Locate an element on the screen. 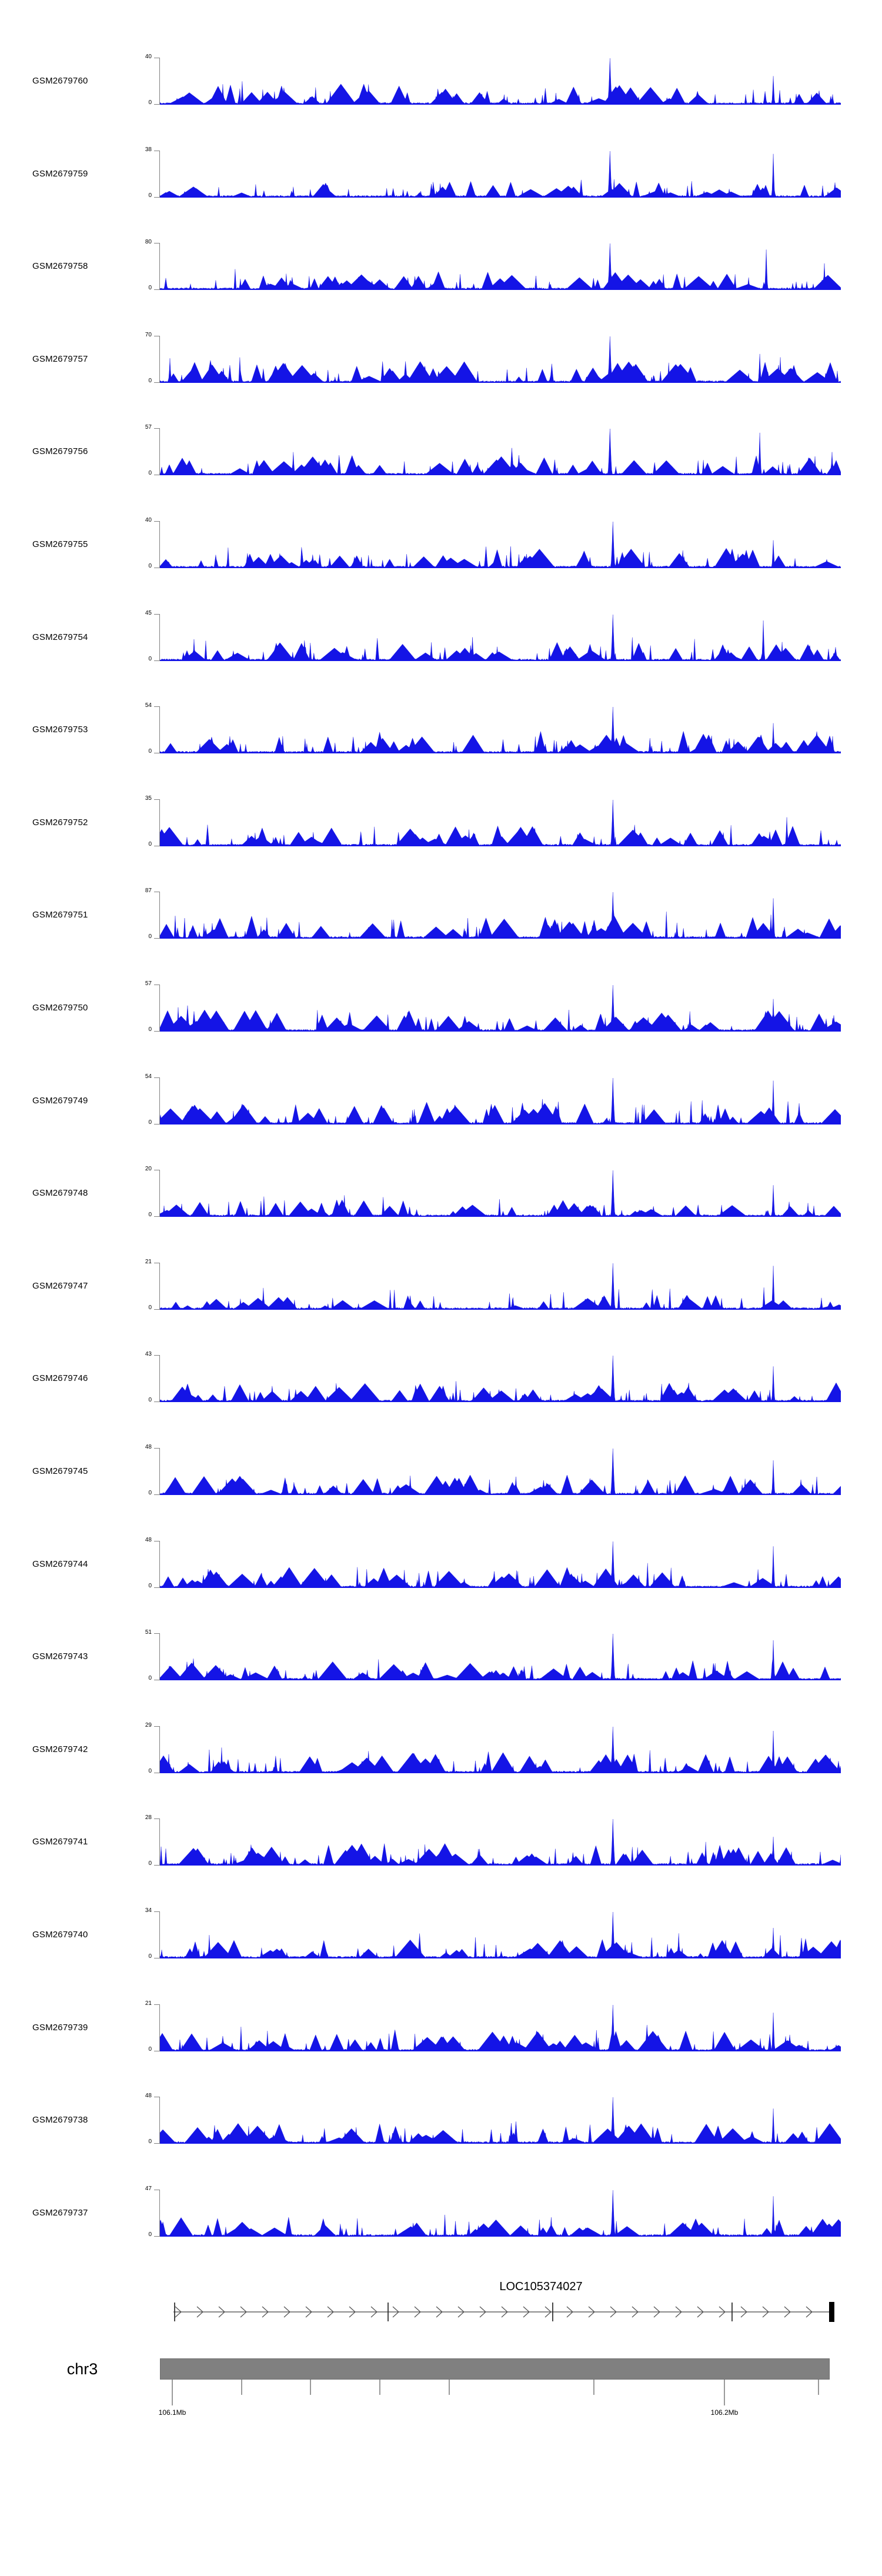 This screenshot has height=2576, width=882. coverage-track: GSM2679741 28 0 is located at coordinates (441, 1841).